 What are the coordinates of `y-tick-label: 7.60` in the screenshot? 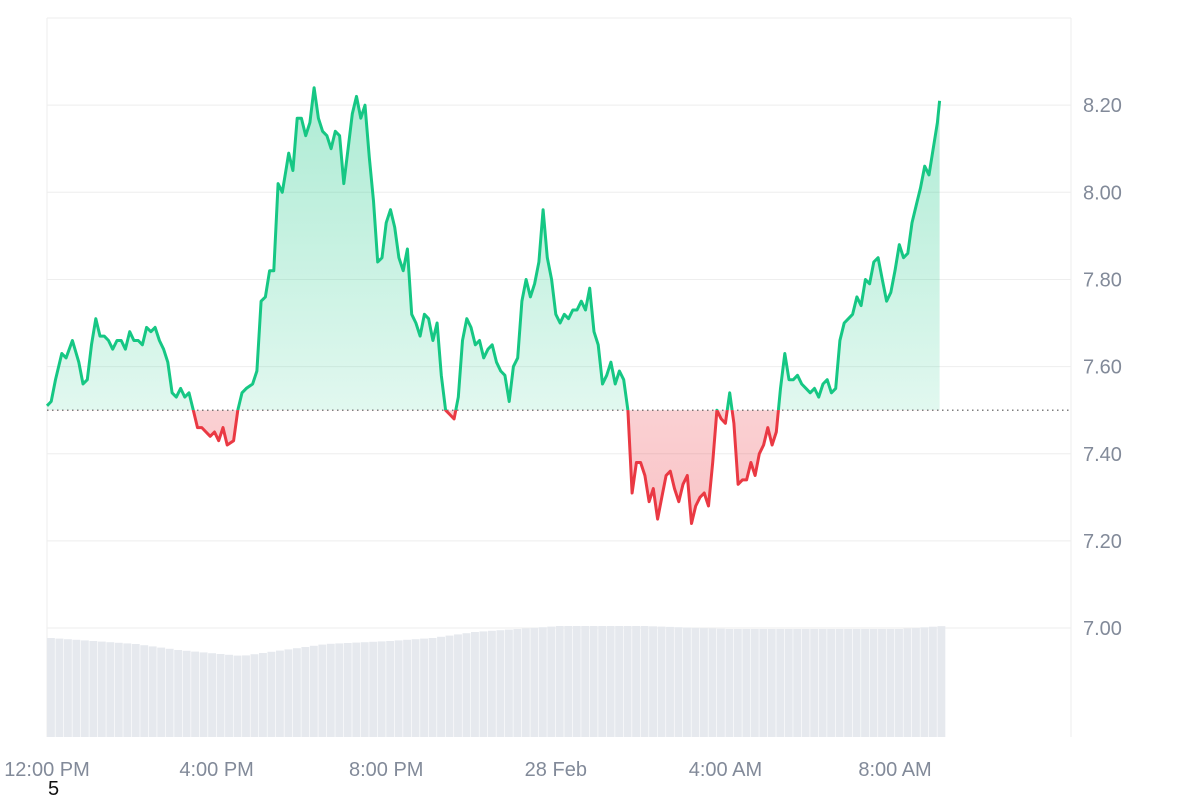 It's located at (1102, 368).